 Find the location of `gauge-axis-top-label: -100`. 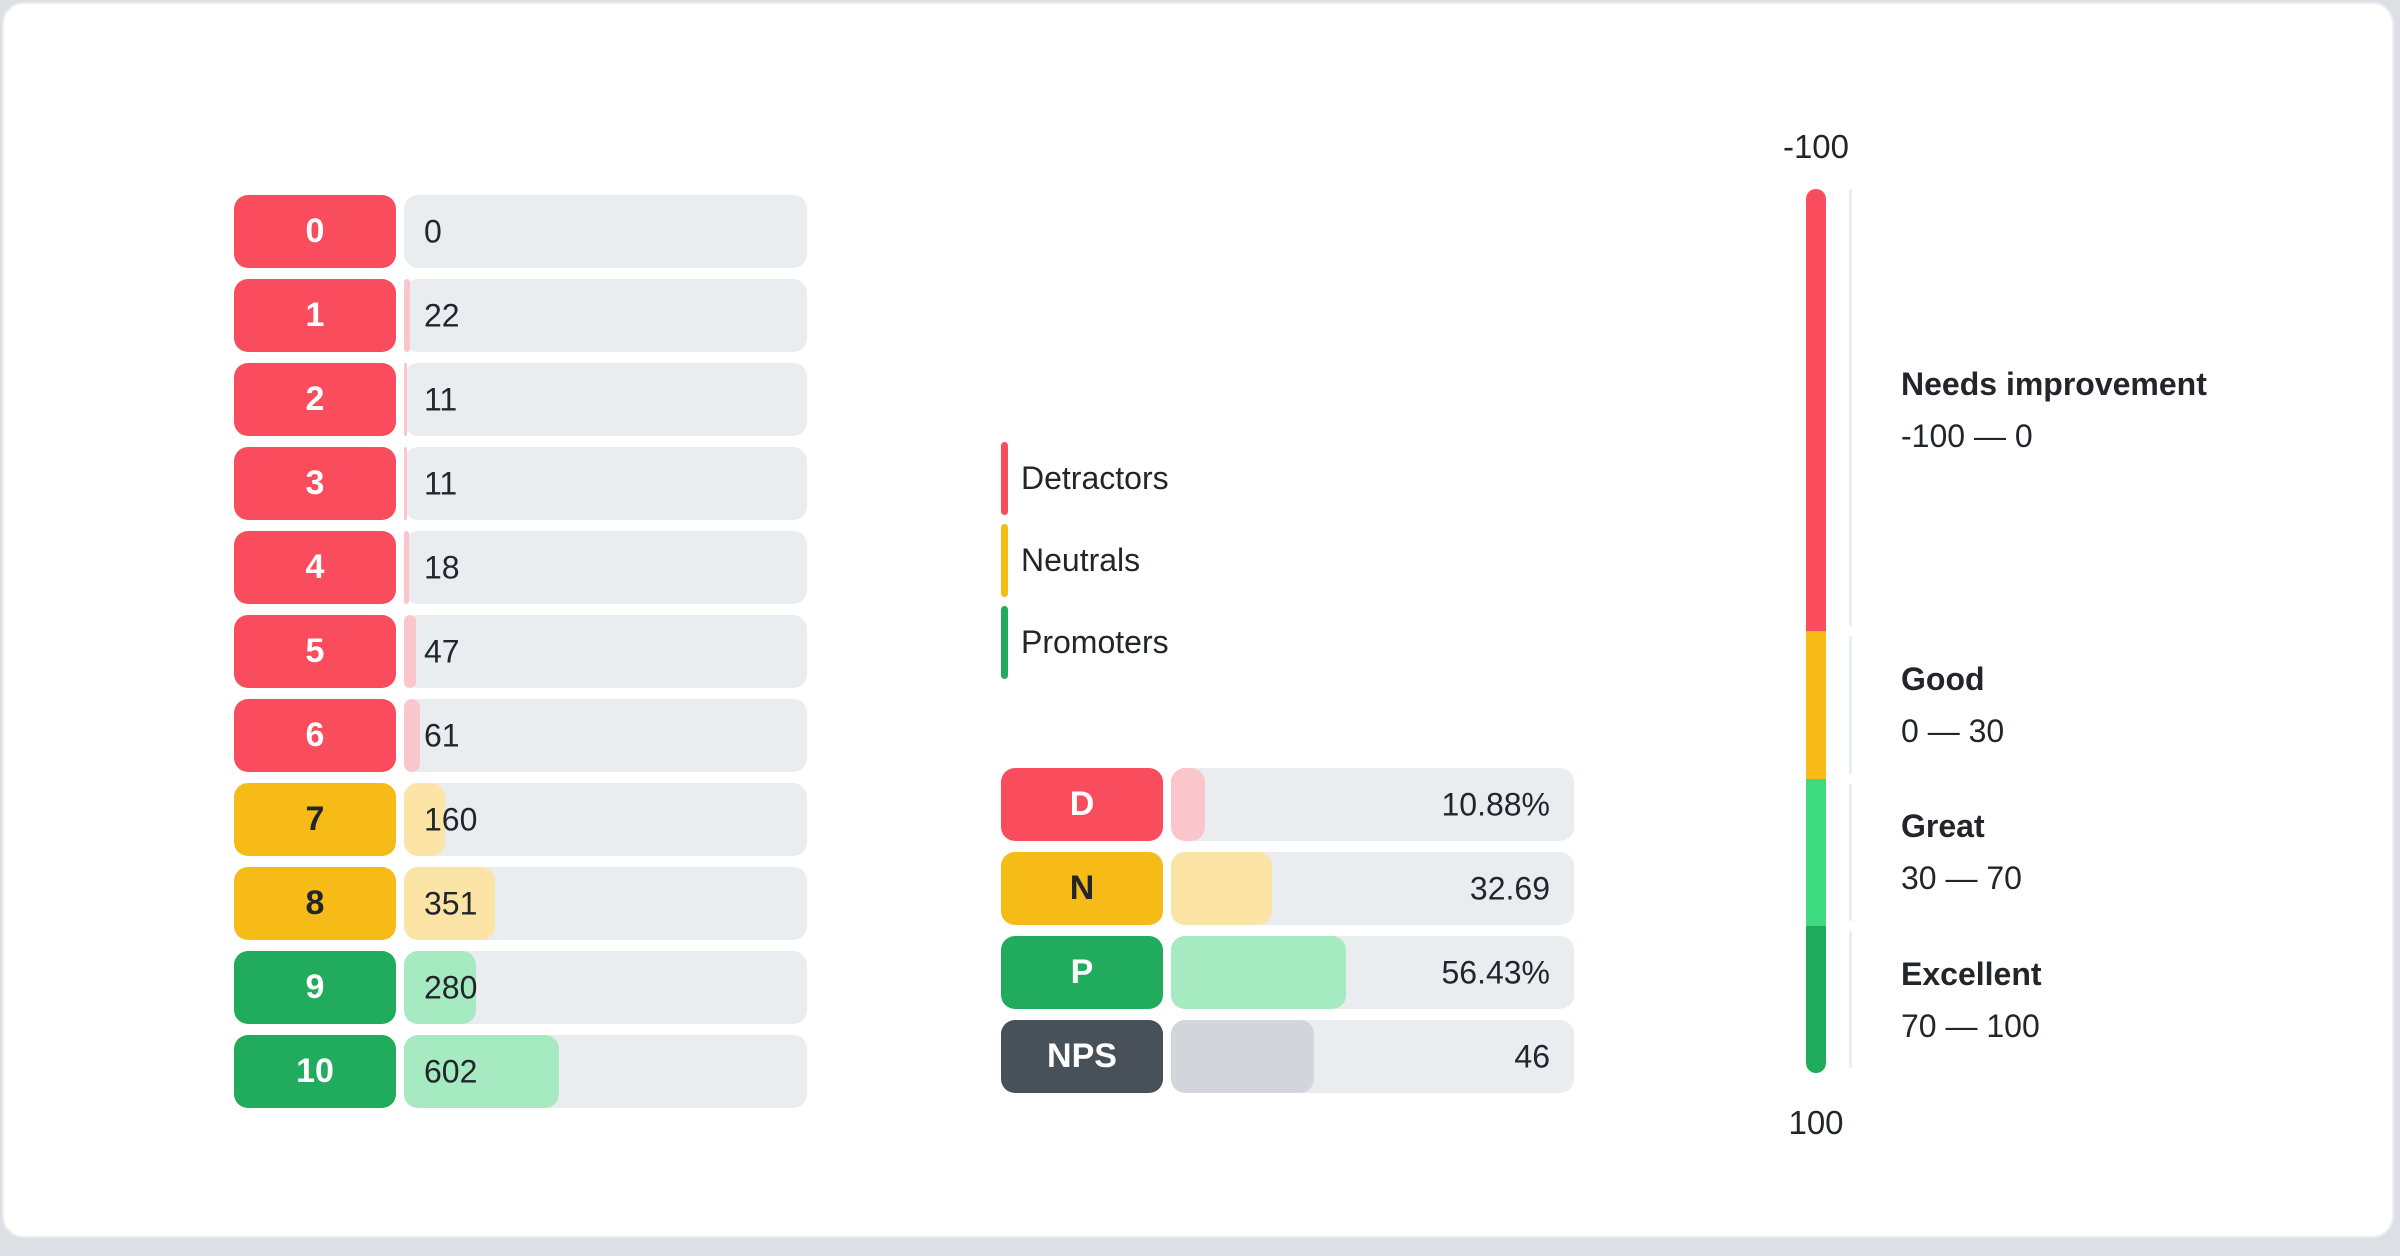

gauge-axis-top-label: -100 is located at coordinates (1816, 146).